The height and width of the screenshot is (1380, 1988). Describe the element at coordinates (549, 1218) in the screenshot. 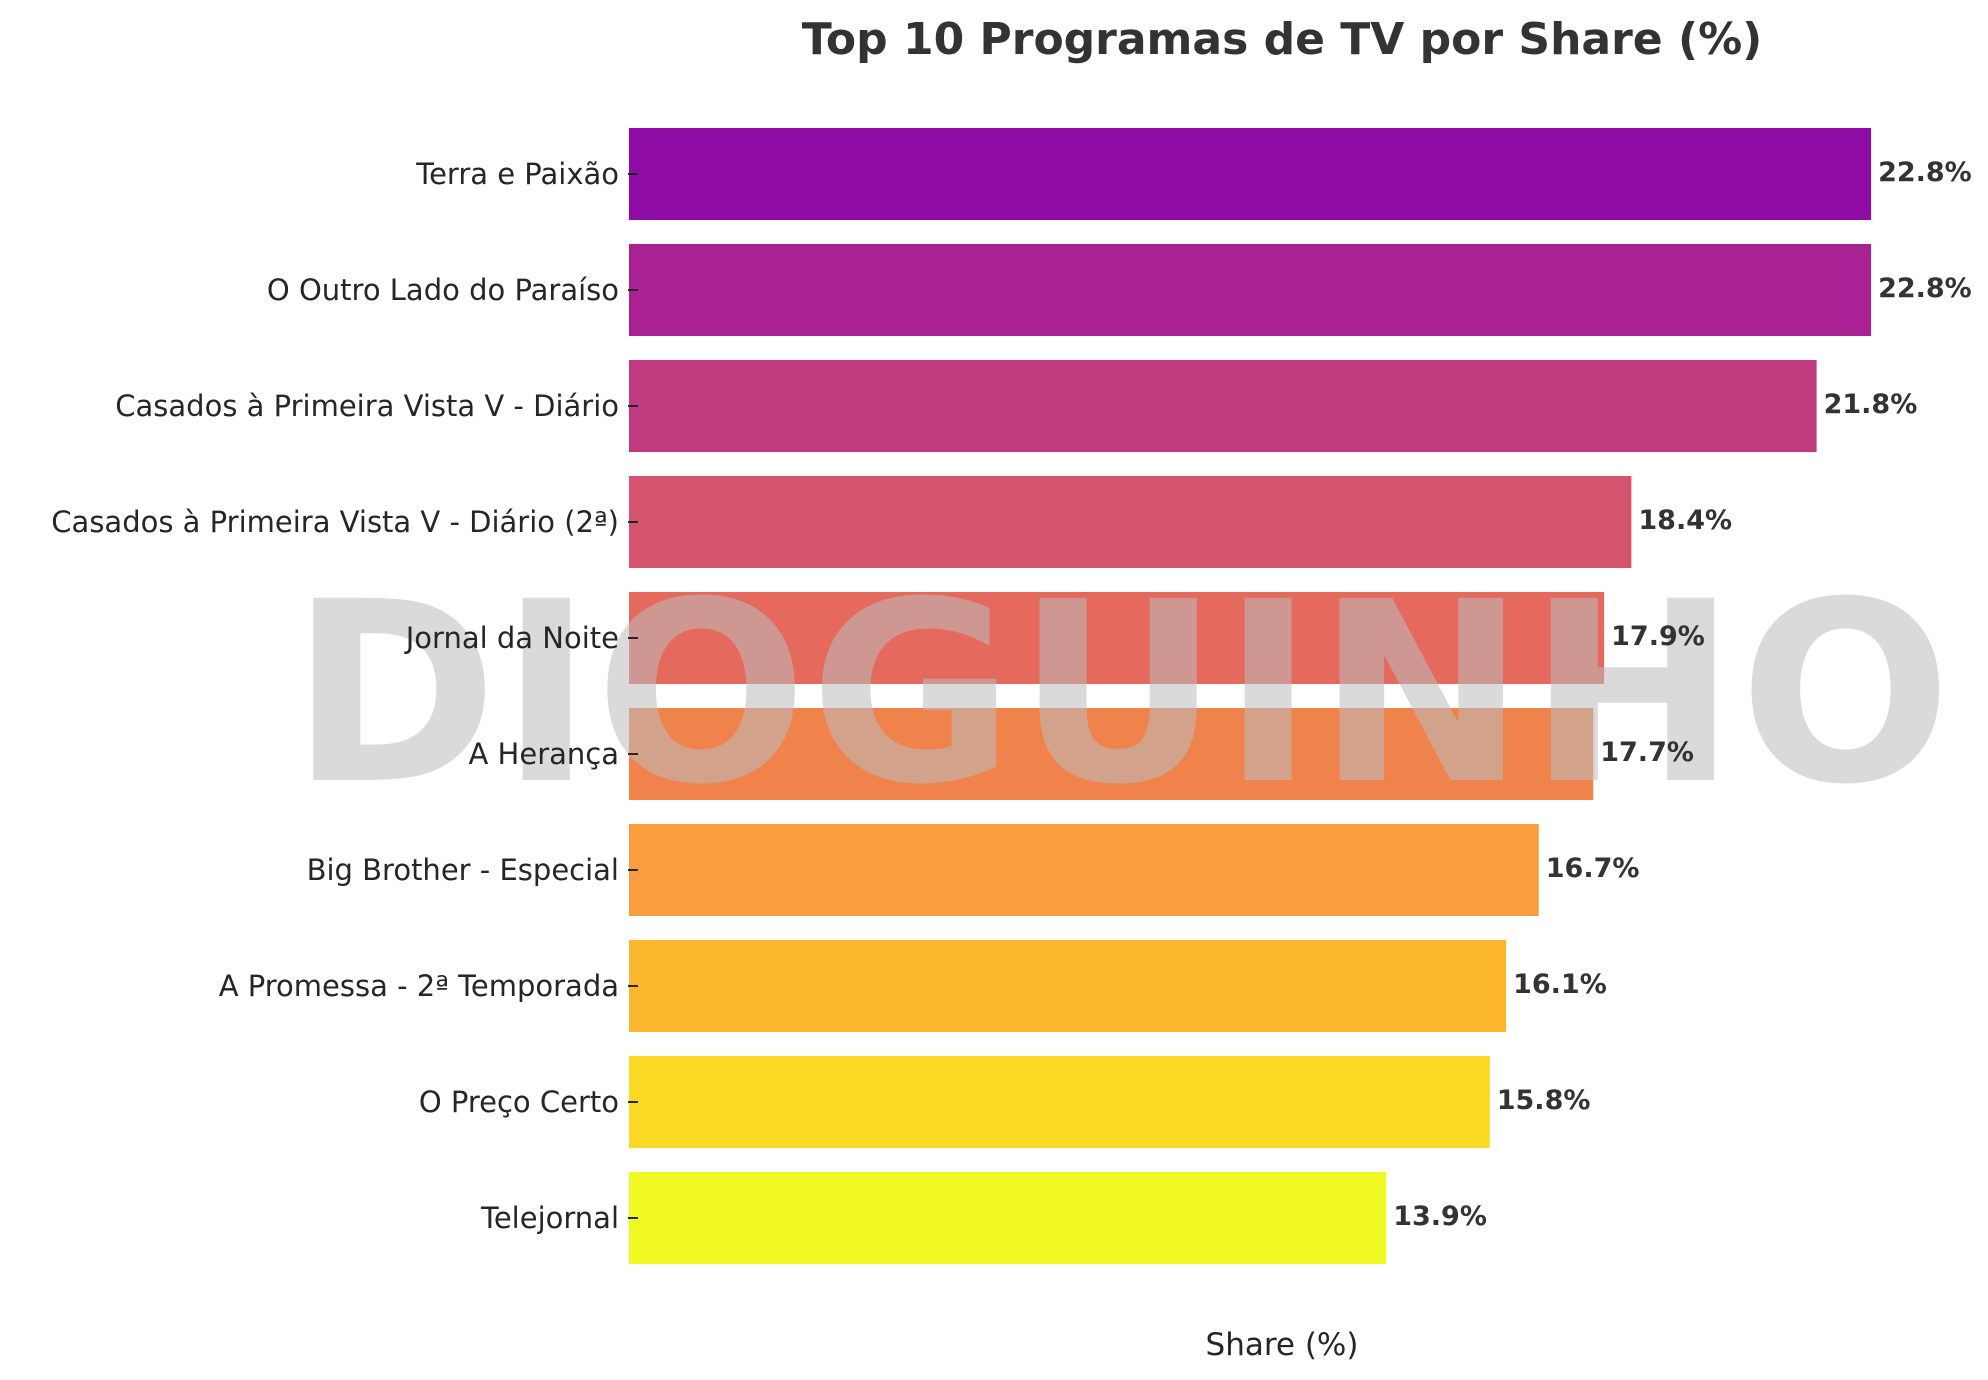

I see `category-label-10: Telejornal` at that location.